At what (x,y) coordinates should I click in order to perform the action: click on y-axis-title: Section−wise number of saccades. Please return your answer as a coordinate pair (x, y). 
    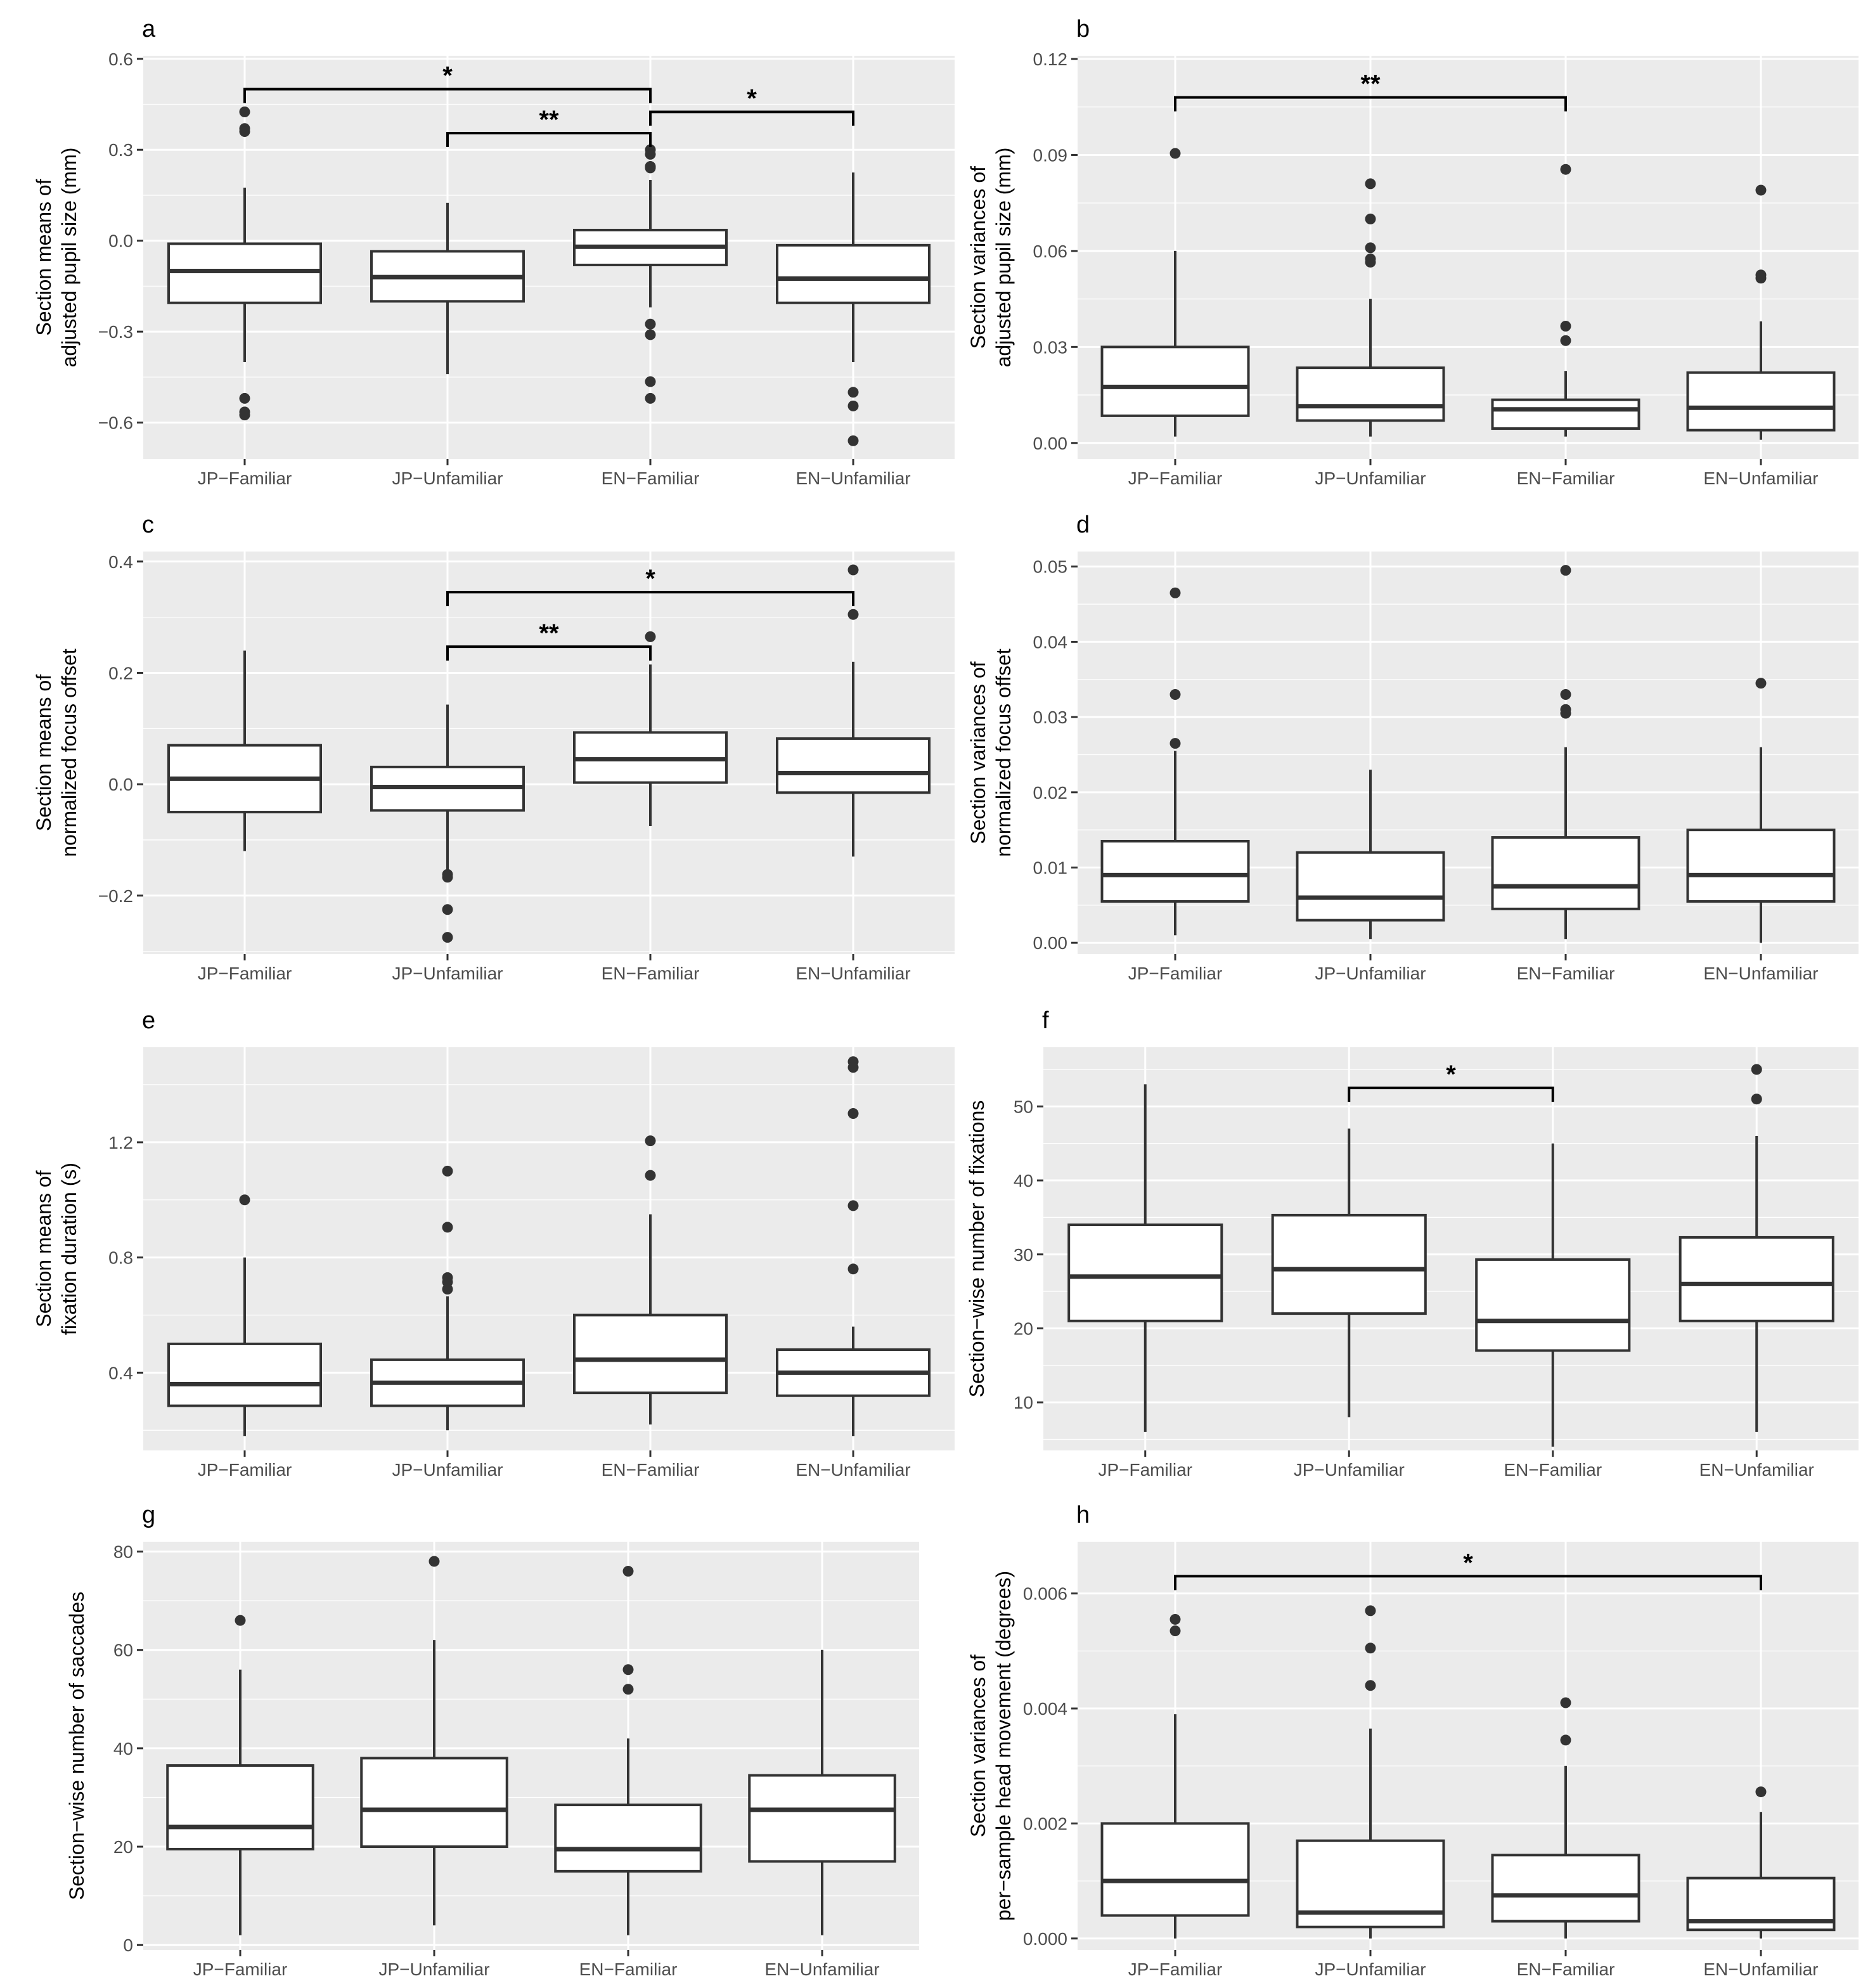
    Looking at the image, I should click on (76, 1746).